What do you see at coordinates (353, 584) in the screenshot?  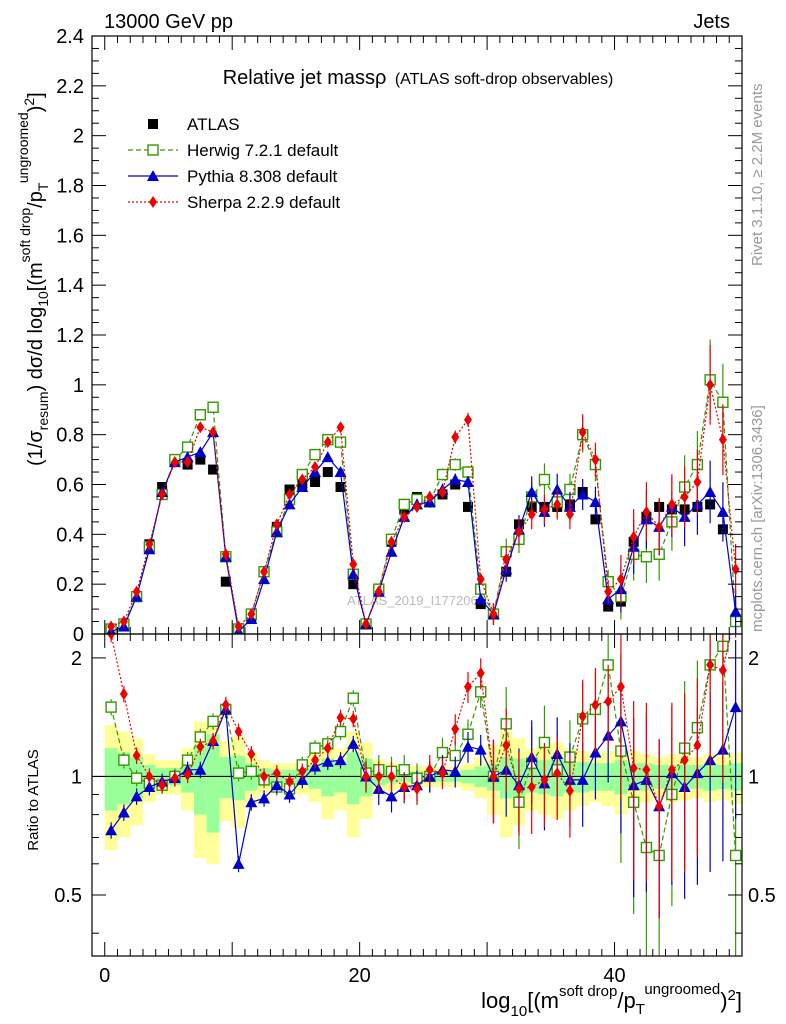 I see `main-point-atlas` at bounding box center [353, 584].